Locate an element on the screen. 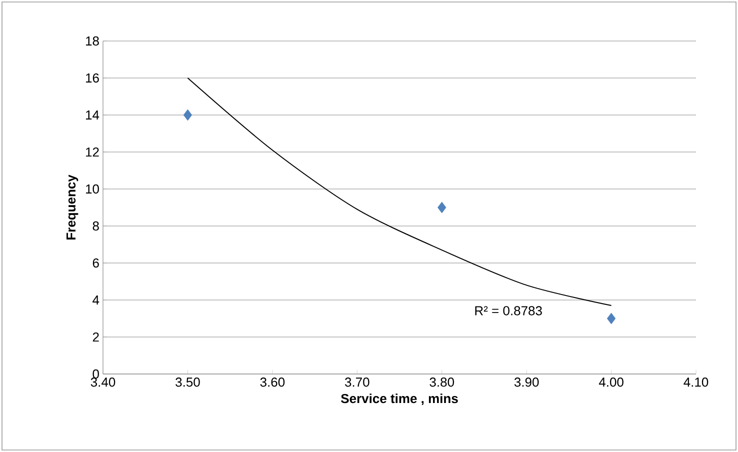  y-tick-label: 10 is located at coordinates (92, 189).